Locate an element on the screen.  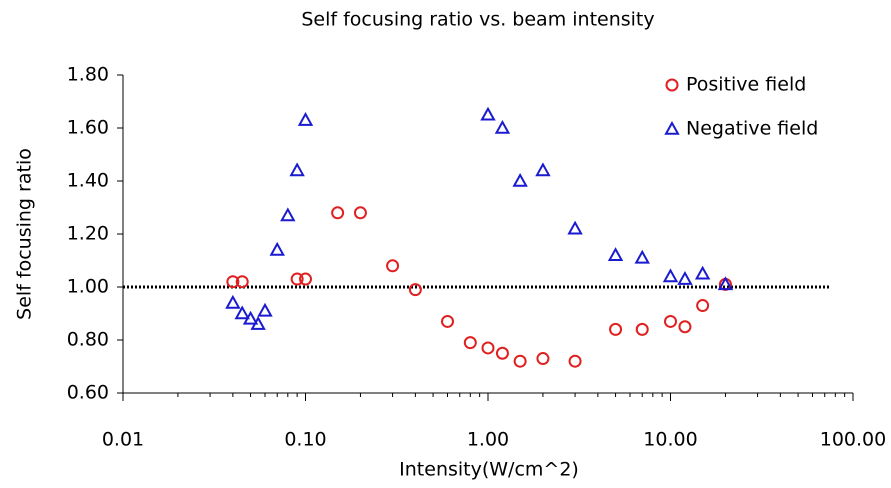
y-tick-label: 1.60 is located at coordinates (88, 128).